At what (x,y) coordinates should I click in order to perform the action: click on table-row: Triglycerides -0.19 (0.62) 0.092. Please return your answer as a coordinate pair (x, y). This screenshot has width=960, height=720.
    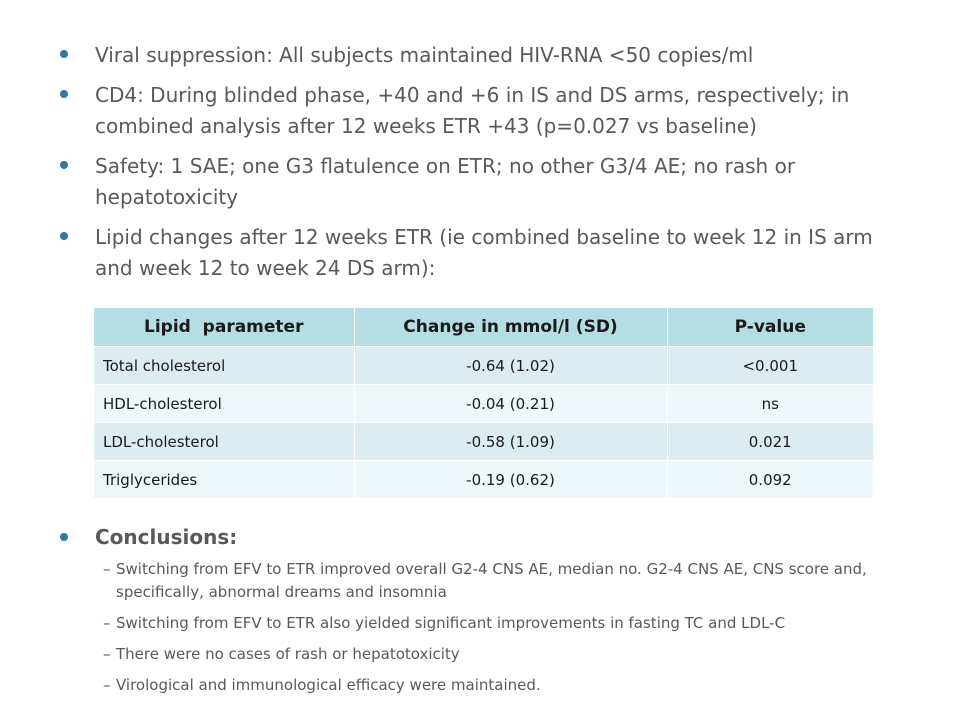
    Looking at the image, I should click on (483, 479).